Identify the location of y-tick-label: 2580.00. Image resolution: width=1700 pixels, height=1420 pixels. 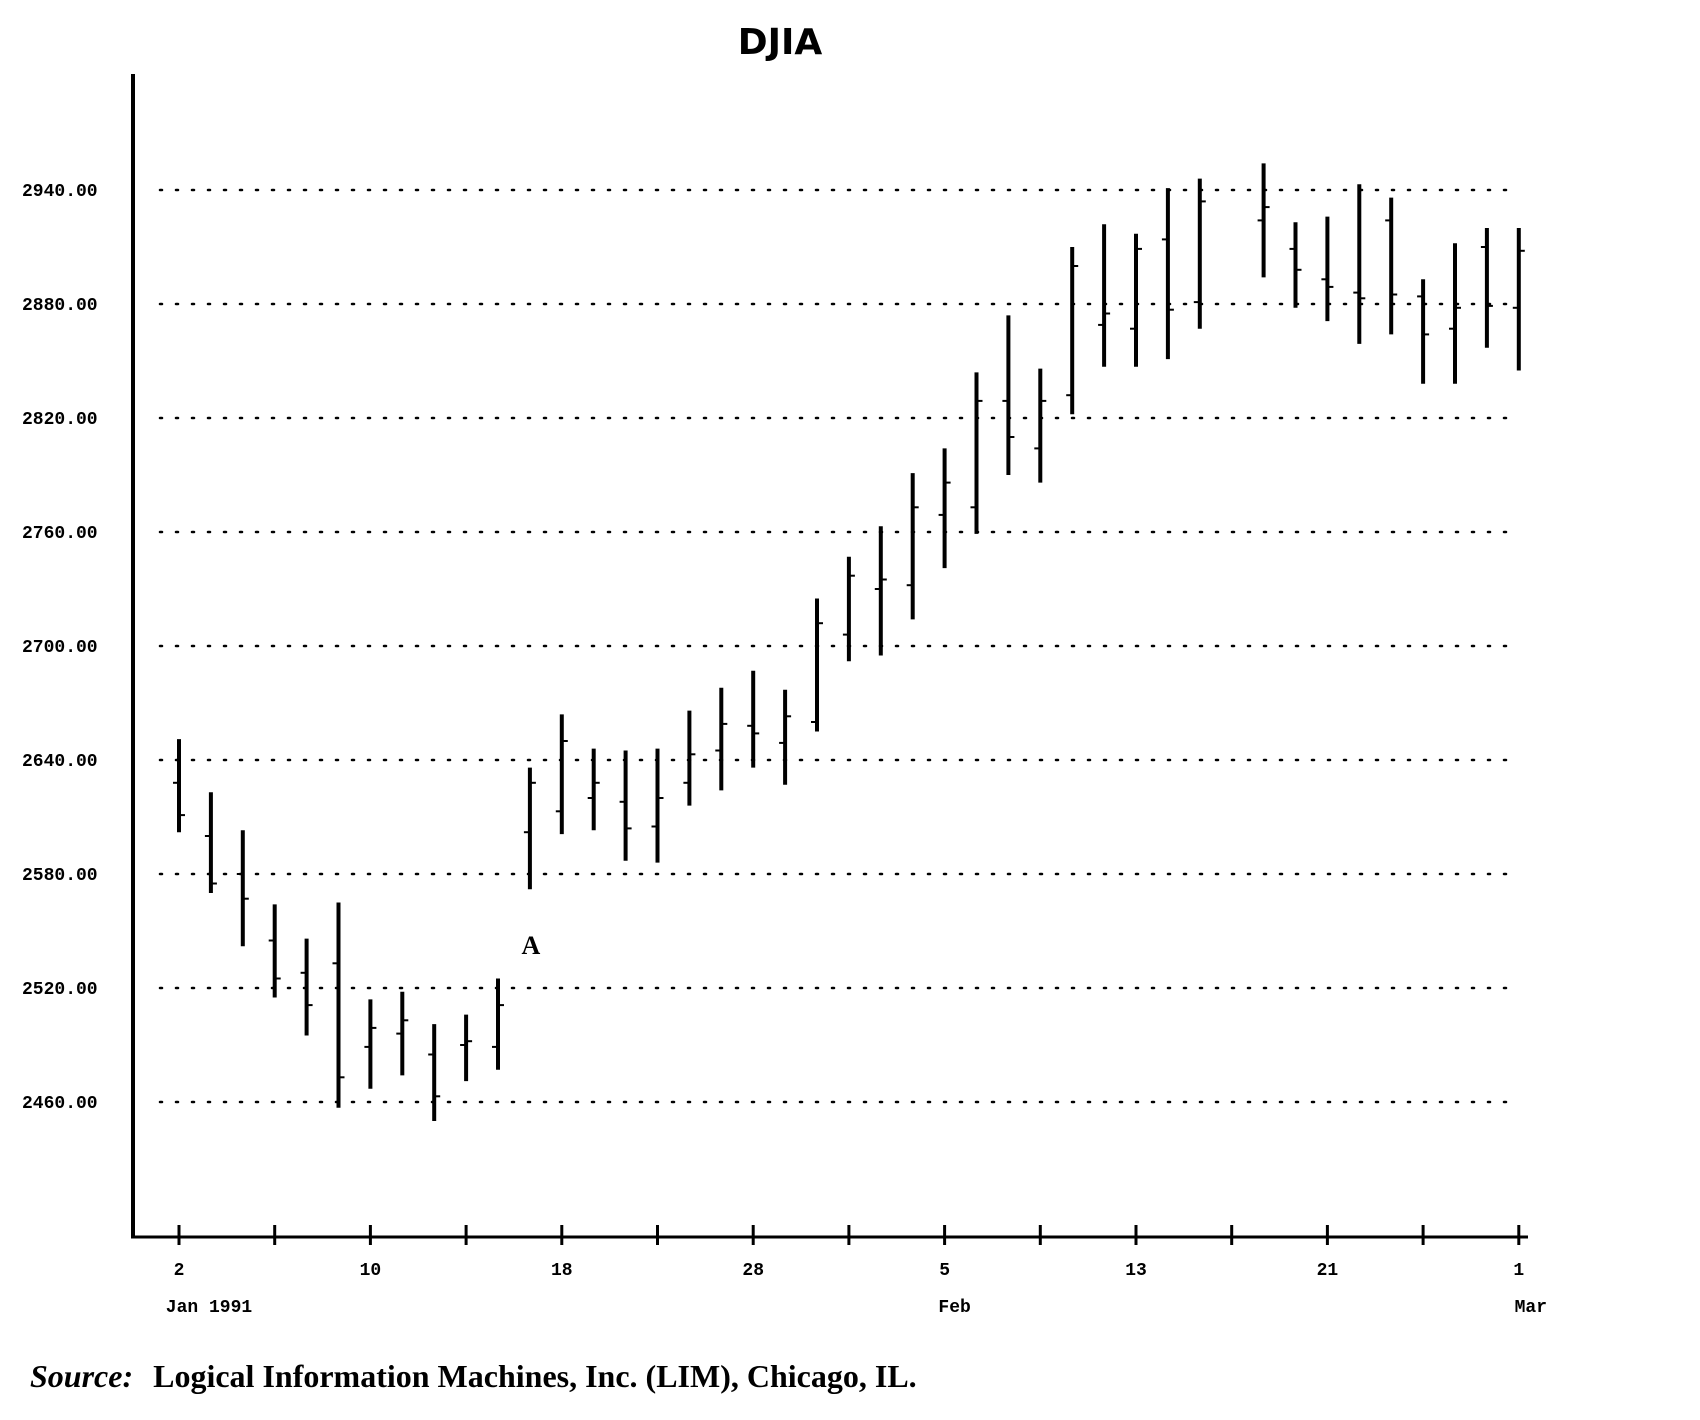
(60, 876).